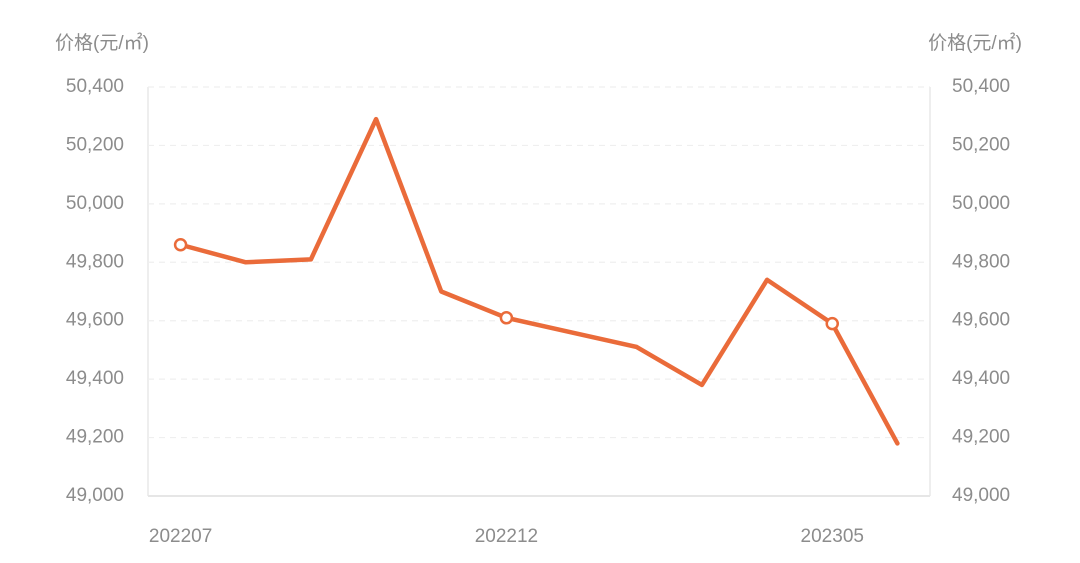 This screenshot has width=1080, height=563. Describe the element at coordinates (981, 495) in the screenshot. I see `y2-tick-label: 49,000` at that location.